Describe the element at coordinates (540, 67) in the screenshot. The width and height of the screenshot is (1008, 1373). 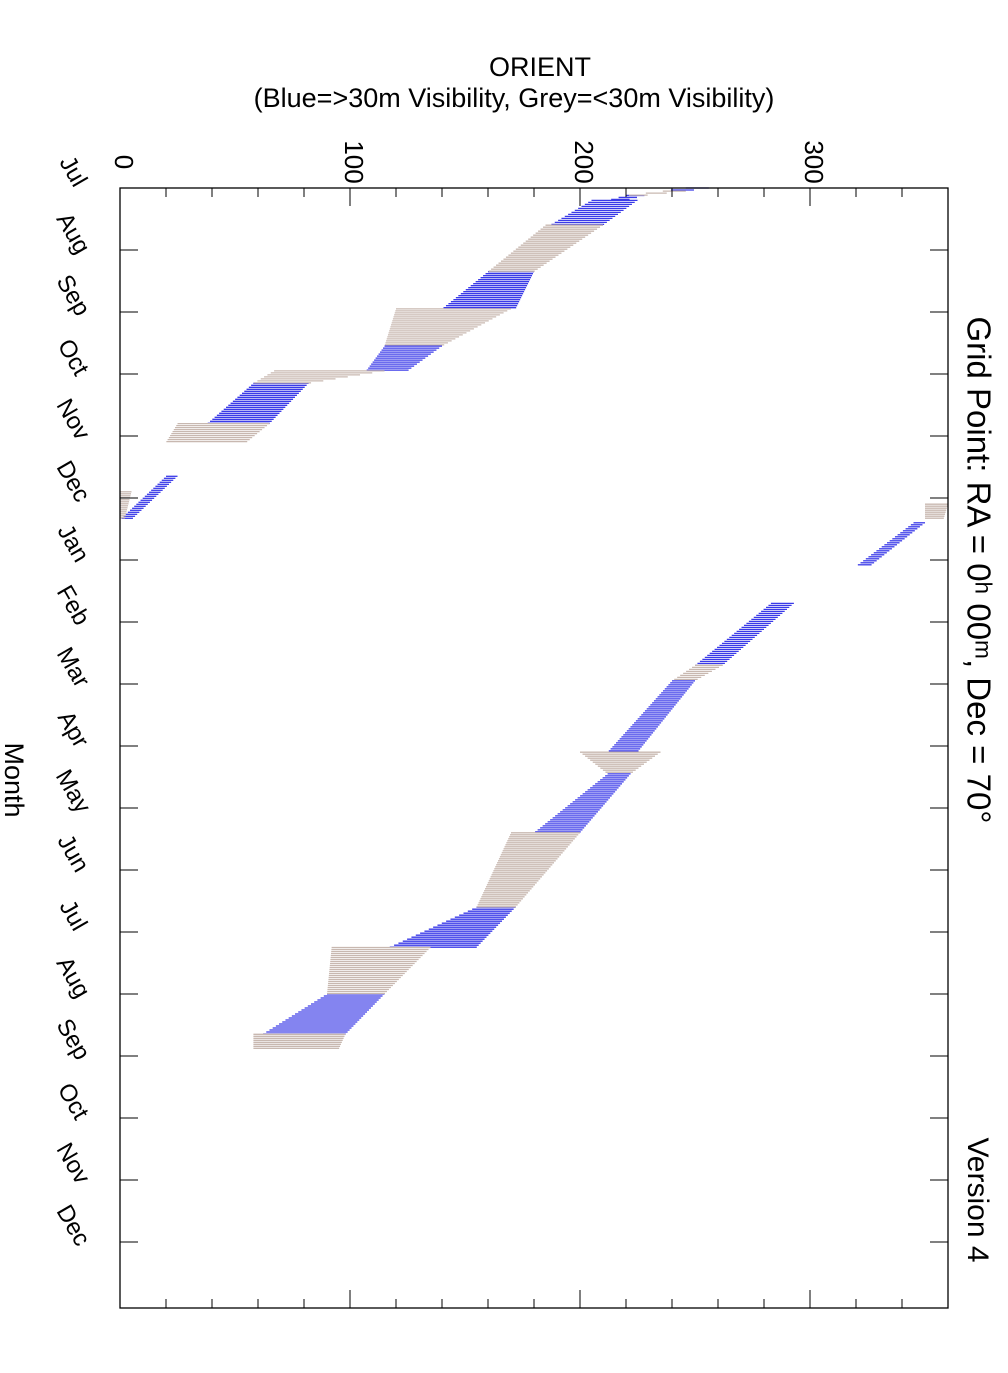
I see `orient-axis-title: ORIENT` at that location.